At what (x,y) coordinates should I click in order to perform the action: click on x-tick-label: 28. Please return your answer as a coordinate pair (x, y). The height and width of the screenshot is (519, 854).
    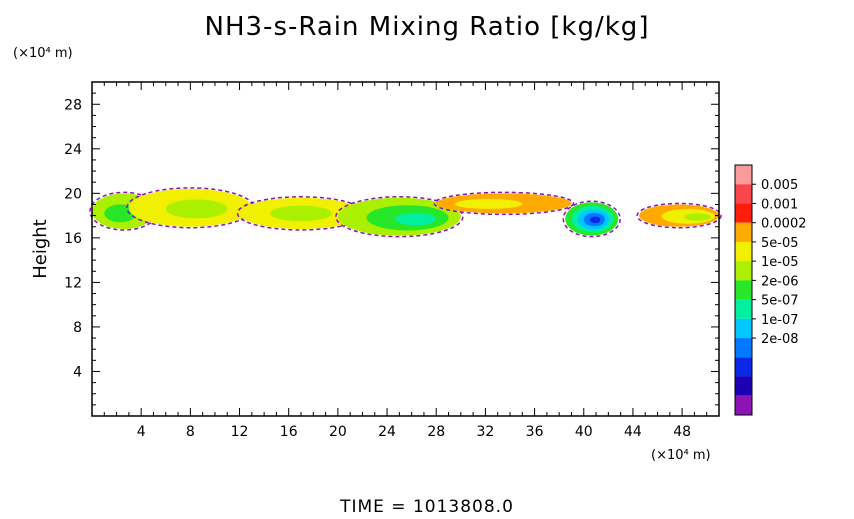
    Looking at the image, I should click on (436, 432).